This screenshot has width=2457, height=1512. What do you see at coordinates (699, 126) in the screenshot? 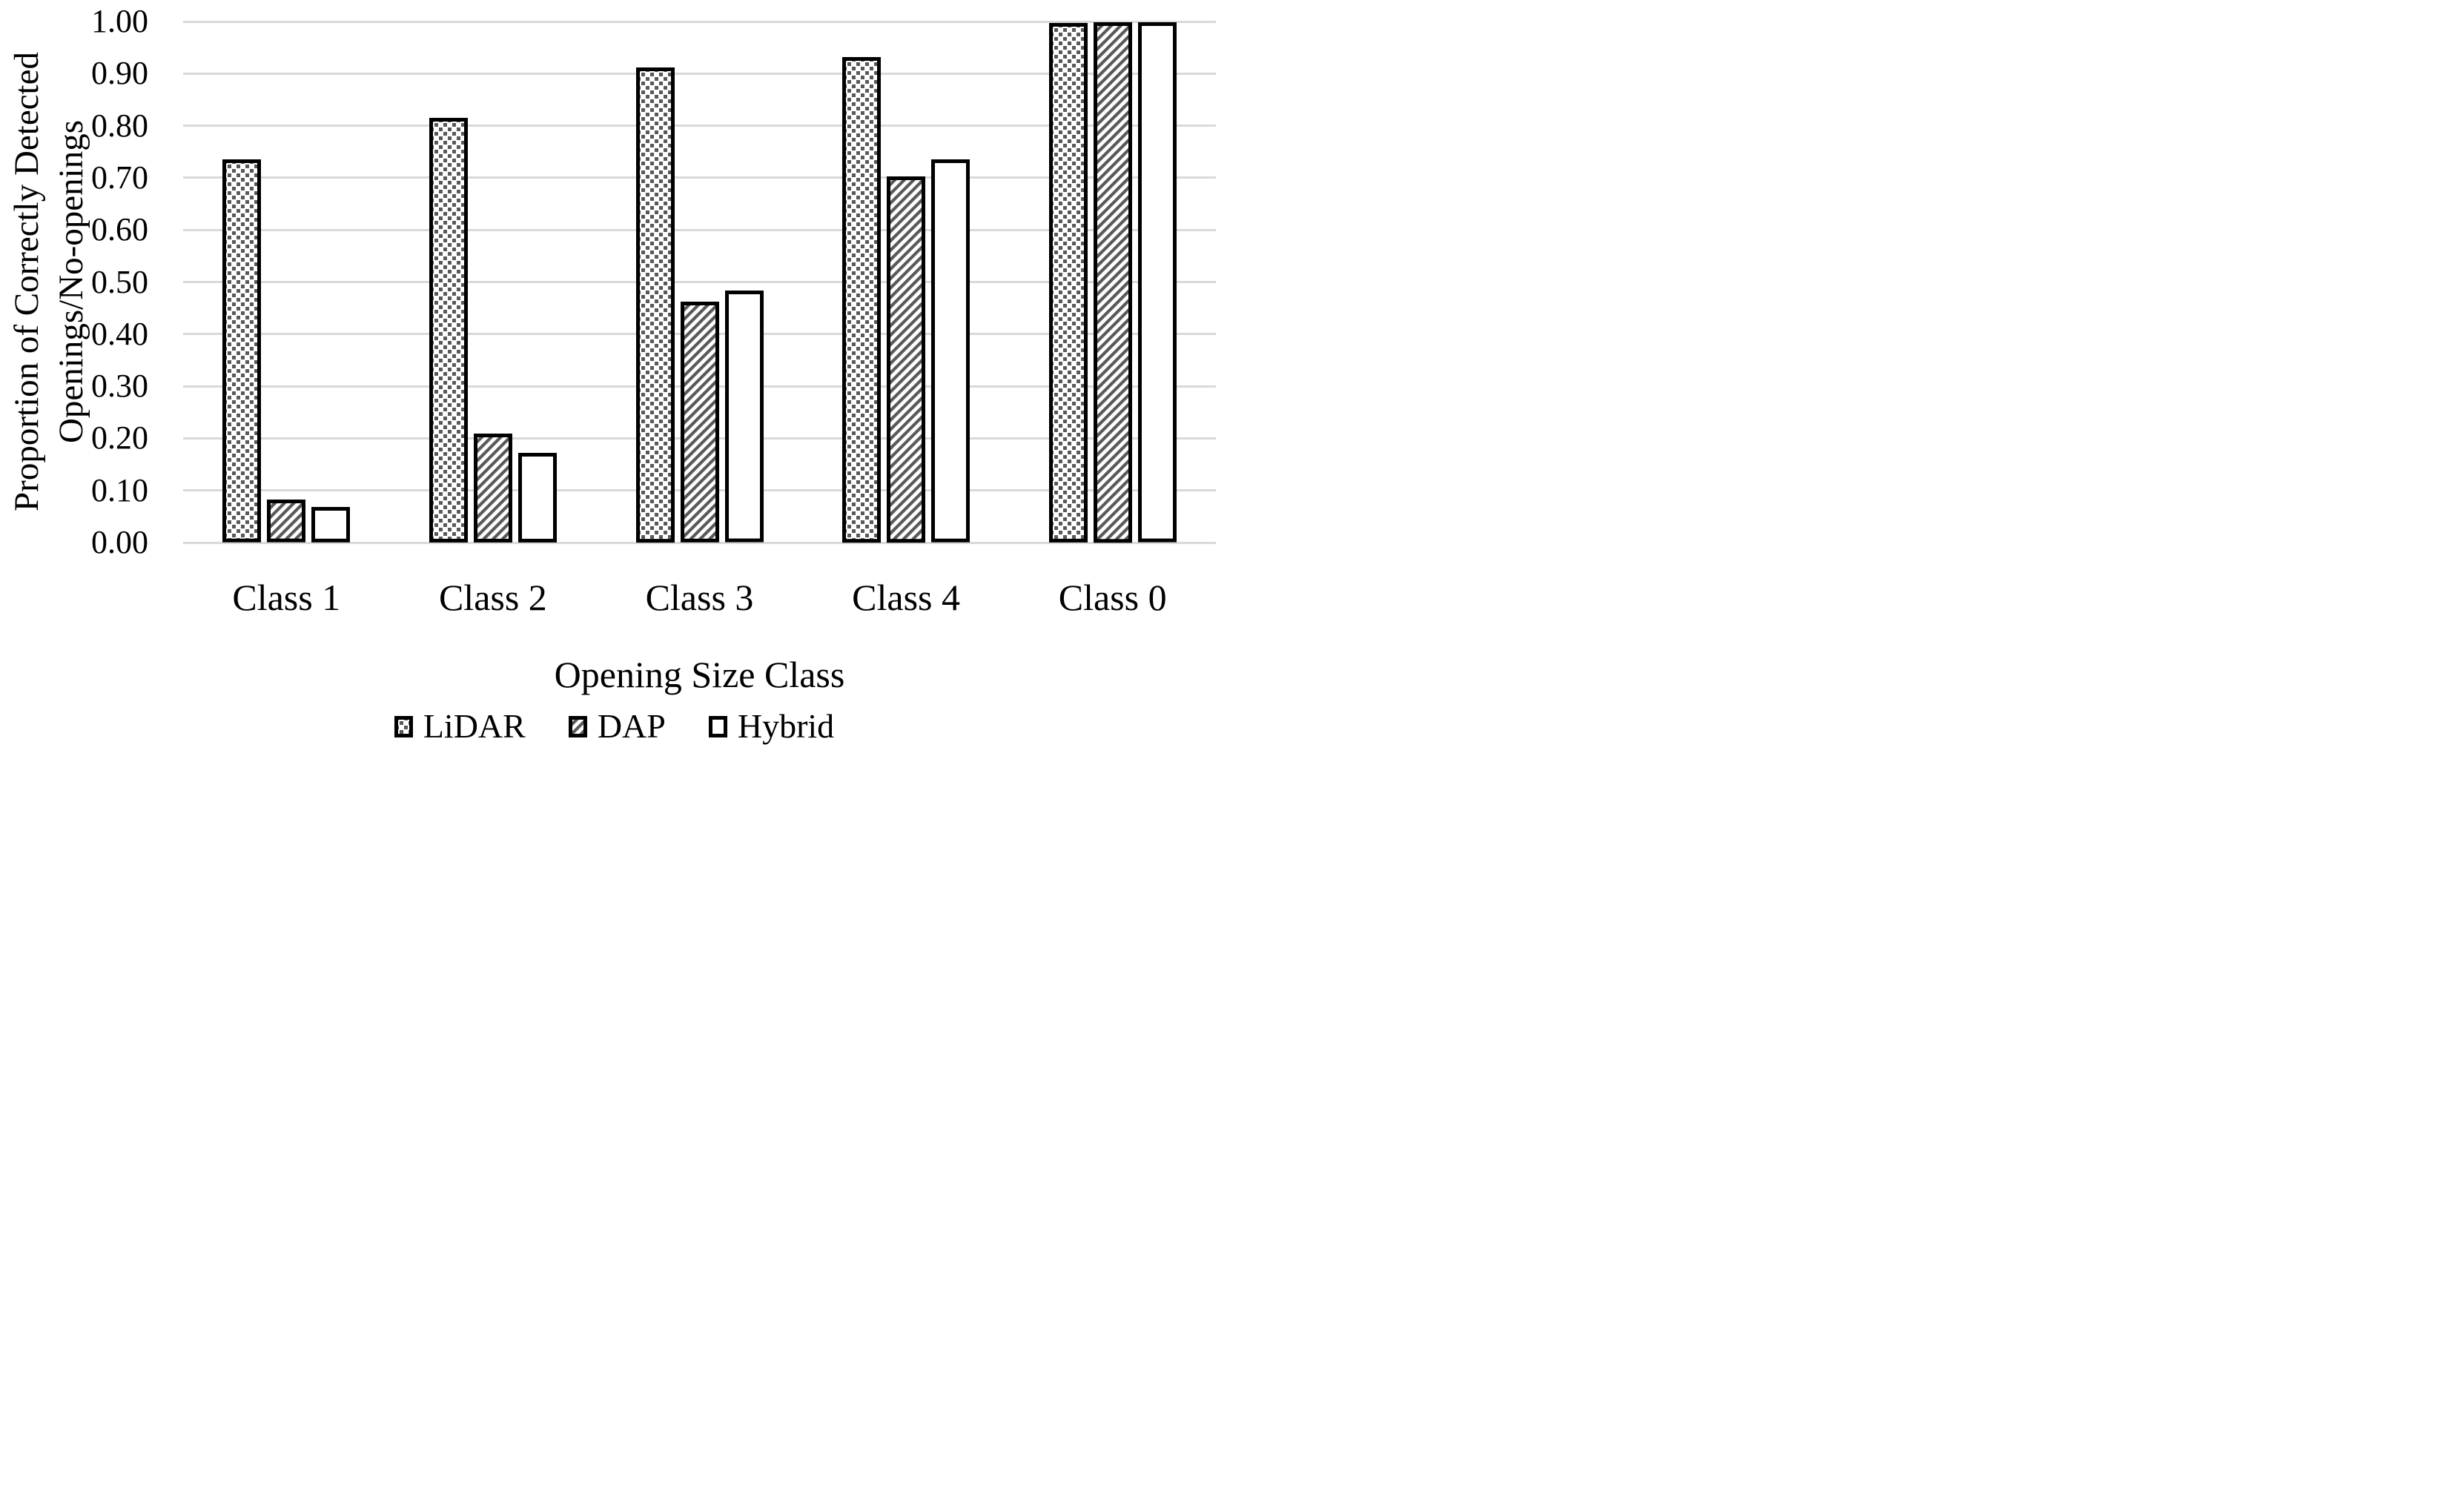
I see `gridline-y-0.80` at bounding box center [699, 126].